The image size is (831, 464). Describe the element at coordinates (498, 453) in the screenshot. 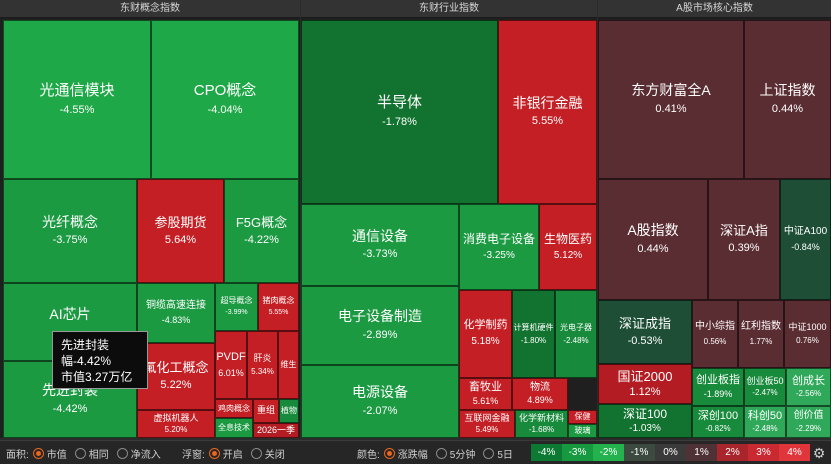

I see `radio-color-5day: 5日` at that location.